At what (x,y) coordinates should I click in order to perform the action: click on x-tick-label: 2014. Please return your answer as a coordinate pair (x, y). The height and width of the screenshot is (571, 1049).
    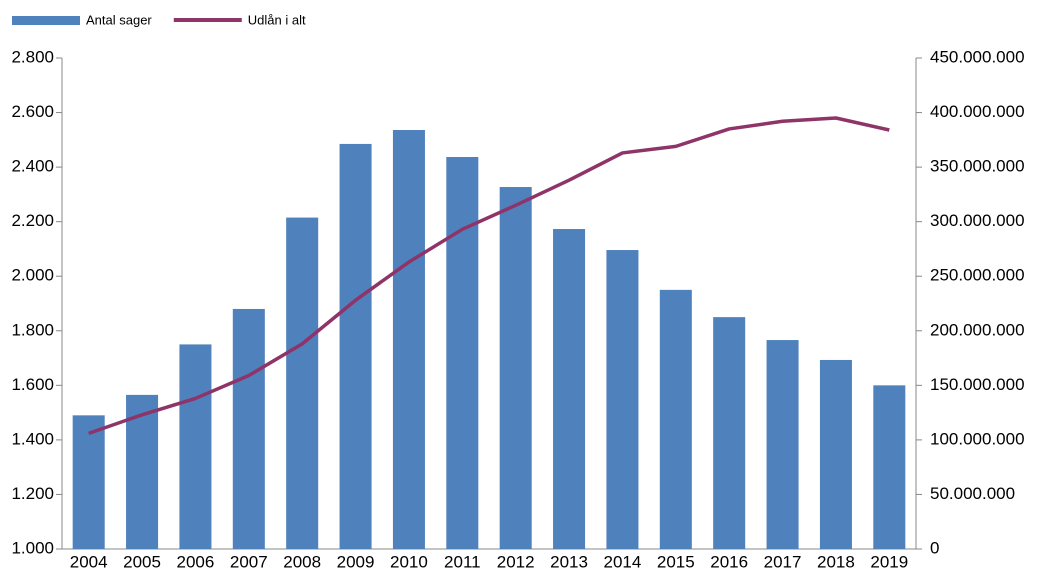
    Looking at the image, I should click on (623, 561).